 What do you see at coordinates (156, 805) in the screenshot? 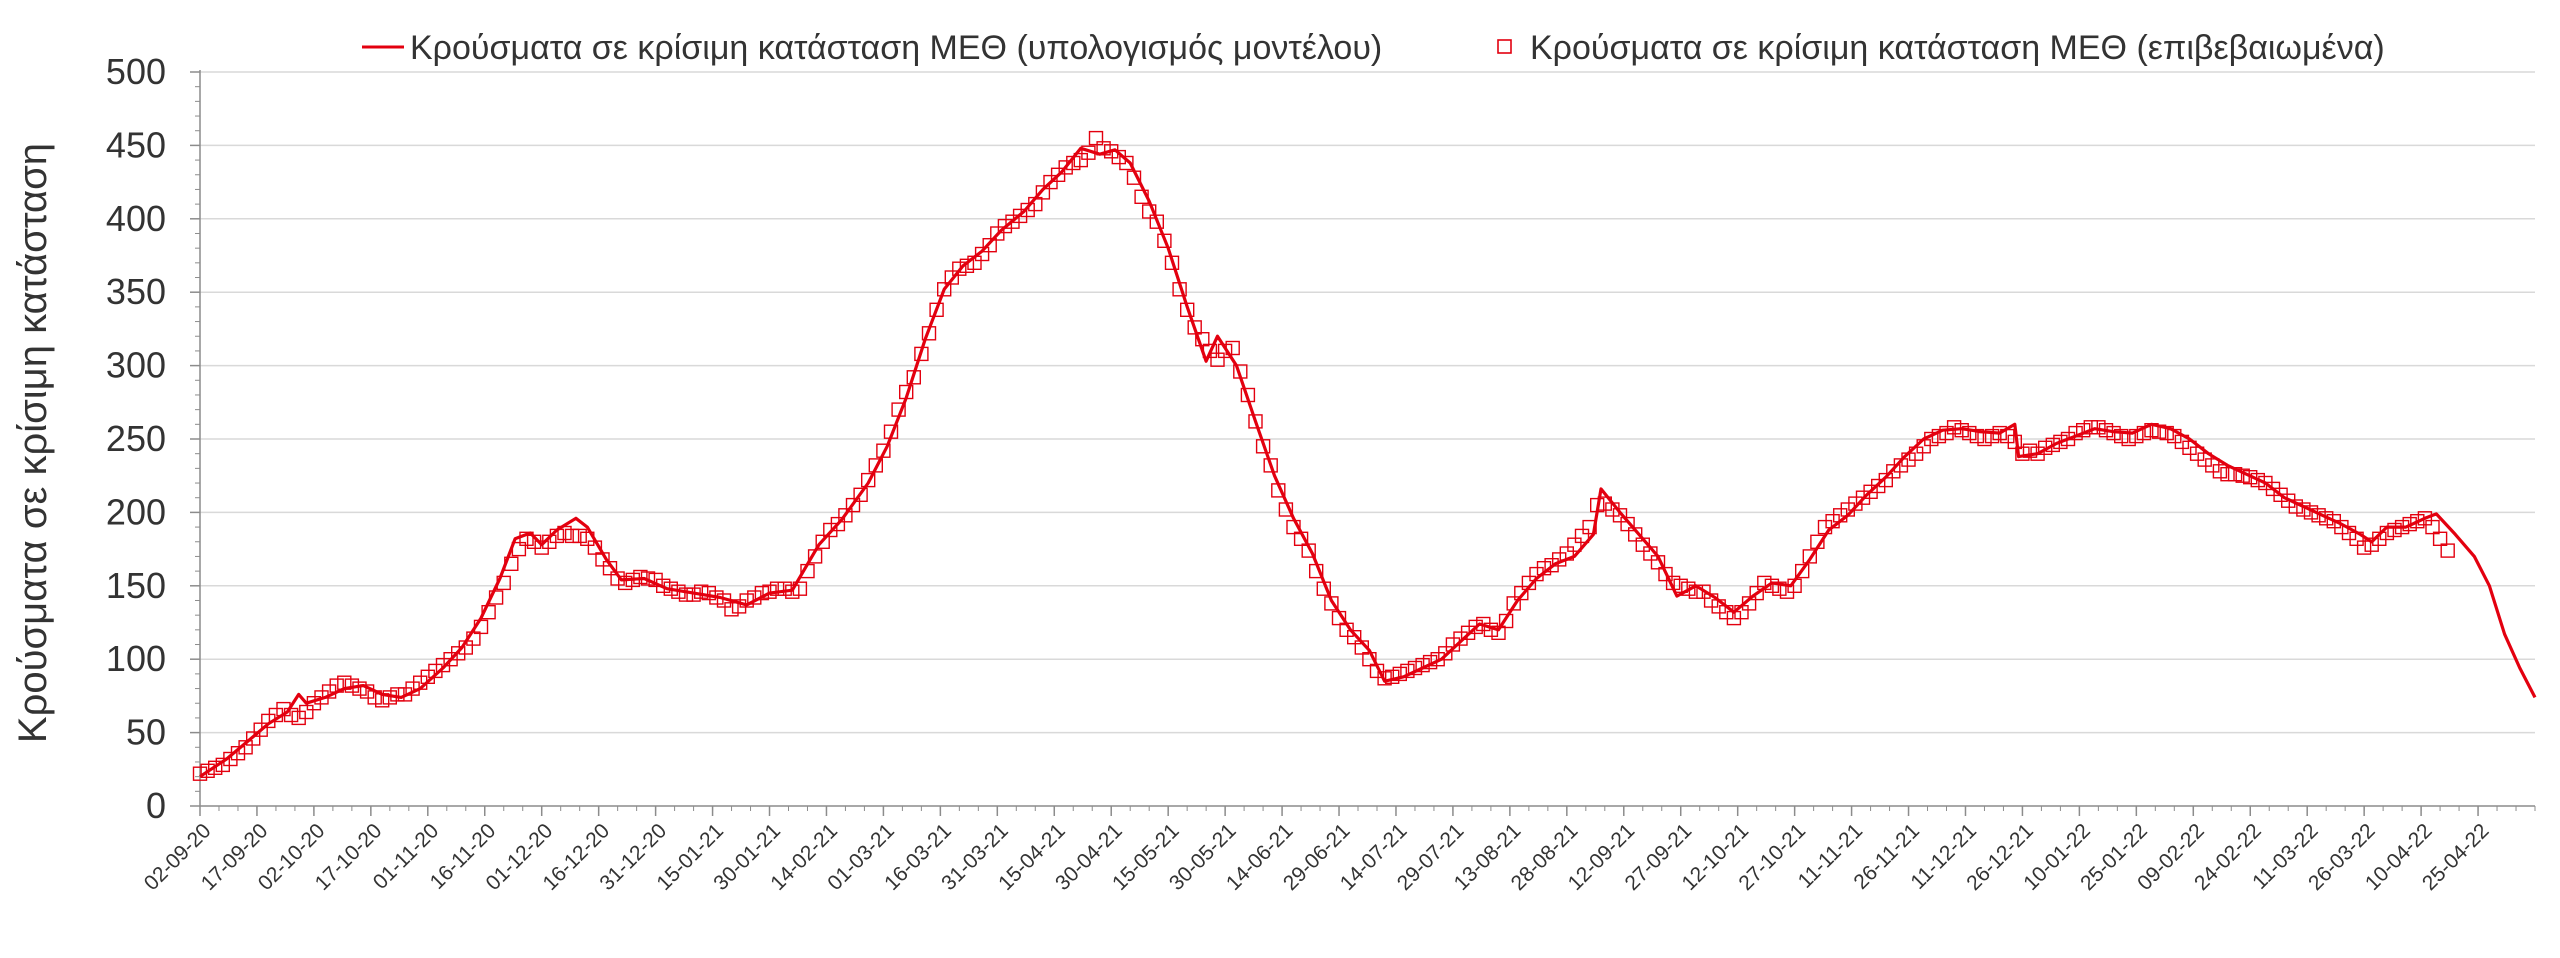
I see `y-tick-label: 0` at bounding box center [156, 805].